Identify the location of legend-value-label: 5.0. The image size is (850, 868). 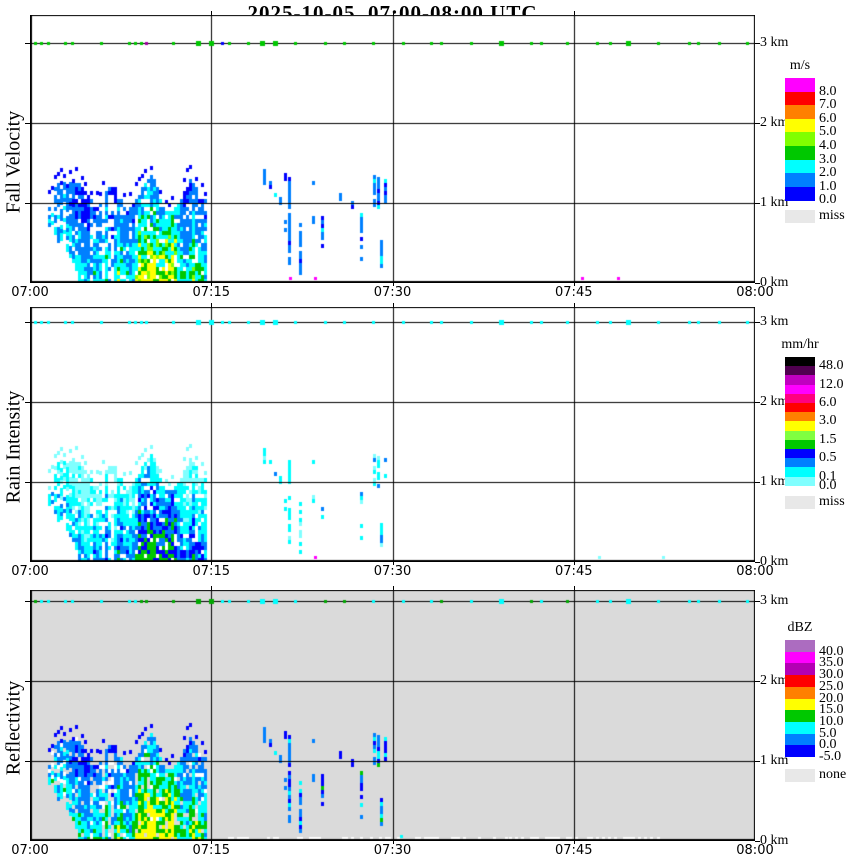
(828, 132).